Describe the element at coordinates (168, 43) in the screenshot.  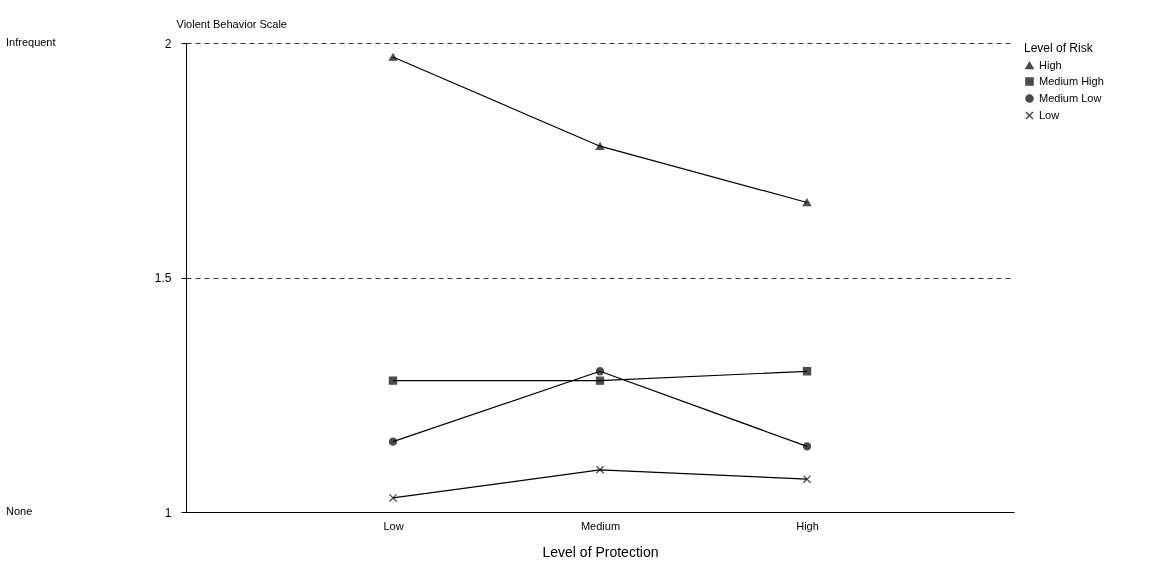
I see `y-tick-label: 2` at that location.